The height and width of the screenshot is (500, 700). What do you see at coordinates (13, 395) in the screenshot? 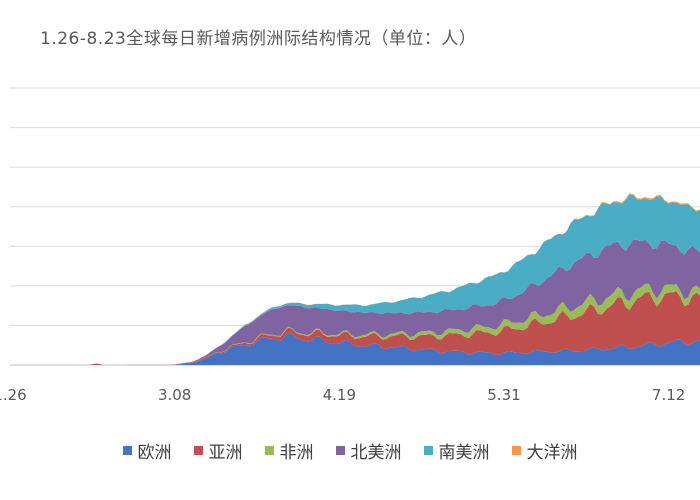
I see `x-tick-label: 1.26` at bounding box center [13, 395].